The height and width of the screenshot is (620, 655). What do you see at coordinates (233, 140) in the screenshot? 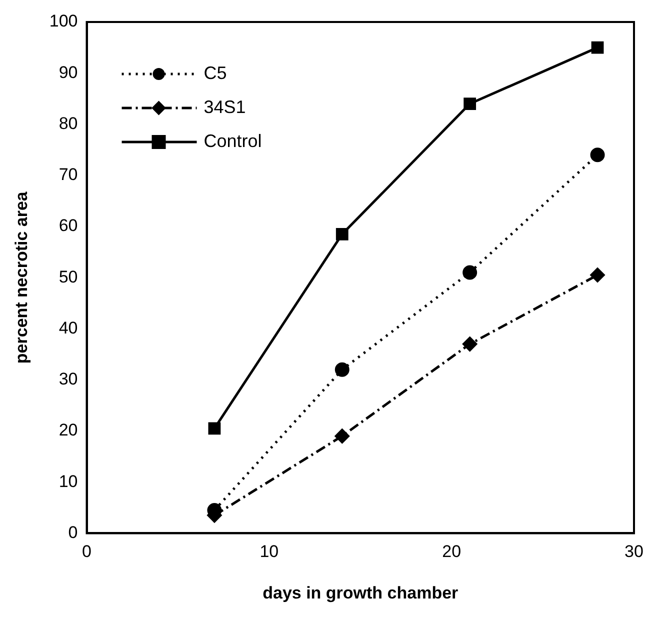
I see `legend-label: Control` at bounding box center [233, 140].